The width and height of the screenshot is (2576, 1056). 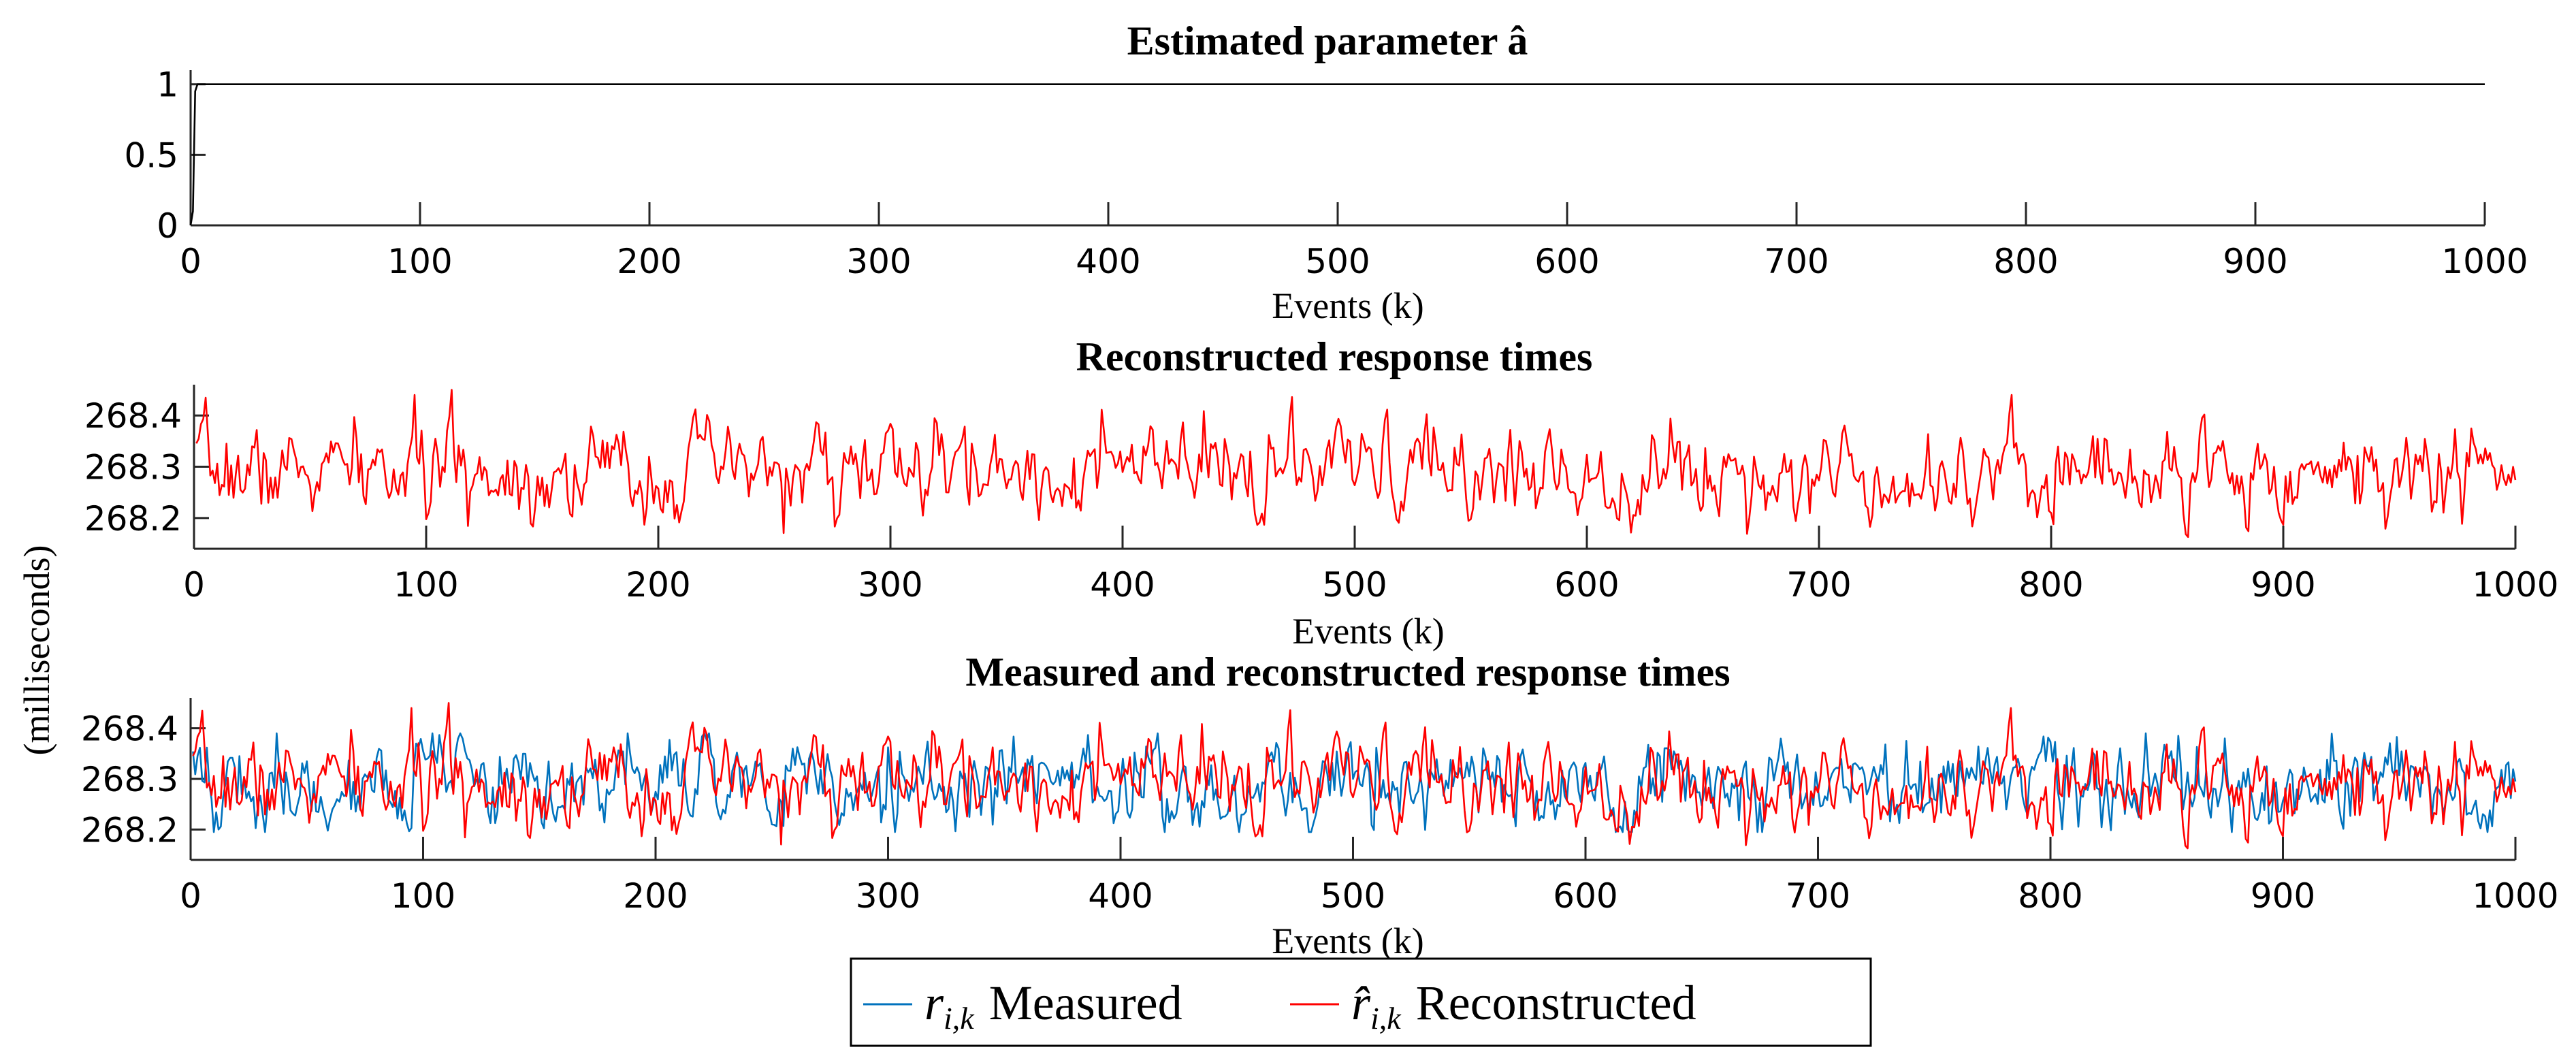 What do you see at coordinates (1355, 782) in the screenshot?
I see `series-line-measured` at bounding box center [1355, 782].